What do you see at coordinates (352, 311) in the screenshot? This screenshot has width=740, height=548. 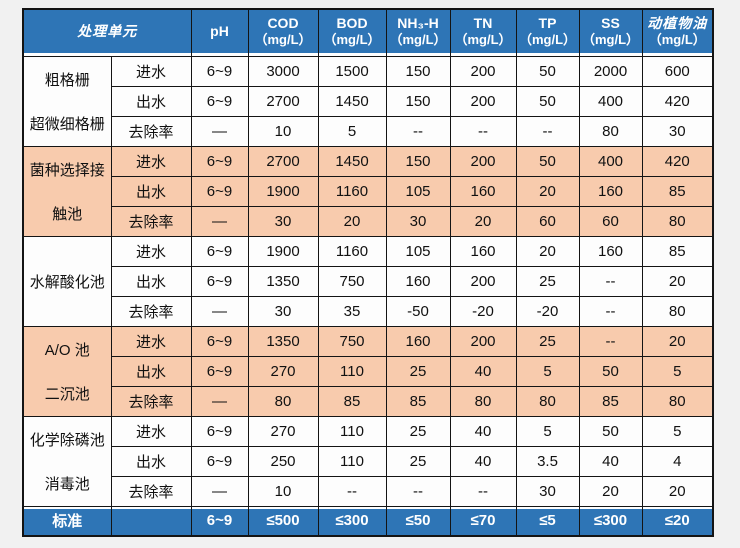 I see `value-cell: 35` at bounding box center [352, 311].